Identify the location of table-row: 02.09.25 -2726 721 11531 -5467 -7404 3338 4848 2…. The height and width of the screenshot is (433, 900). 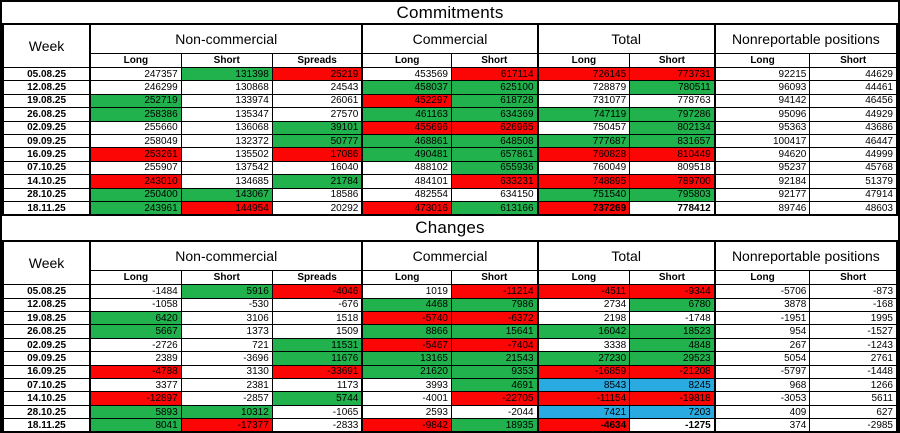
(450, 345).